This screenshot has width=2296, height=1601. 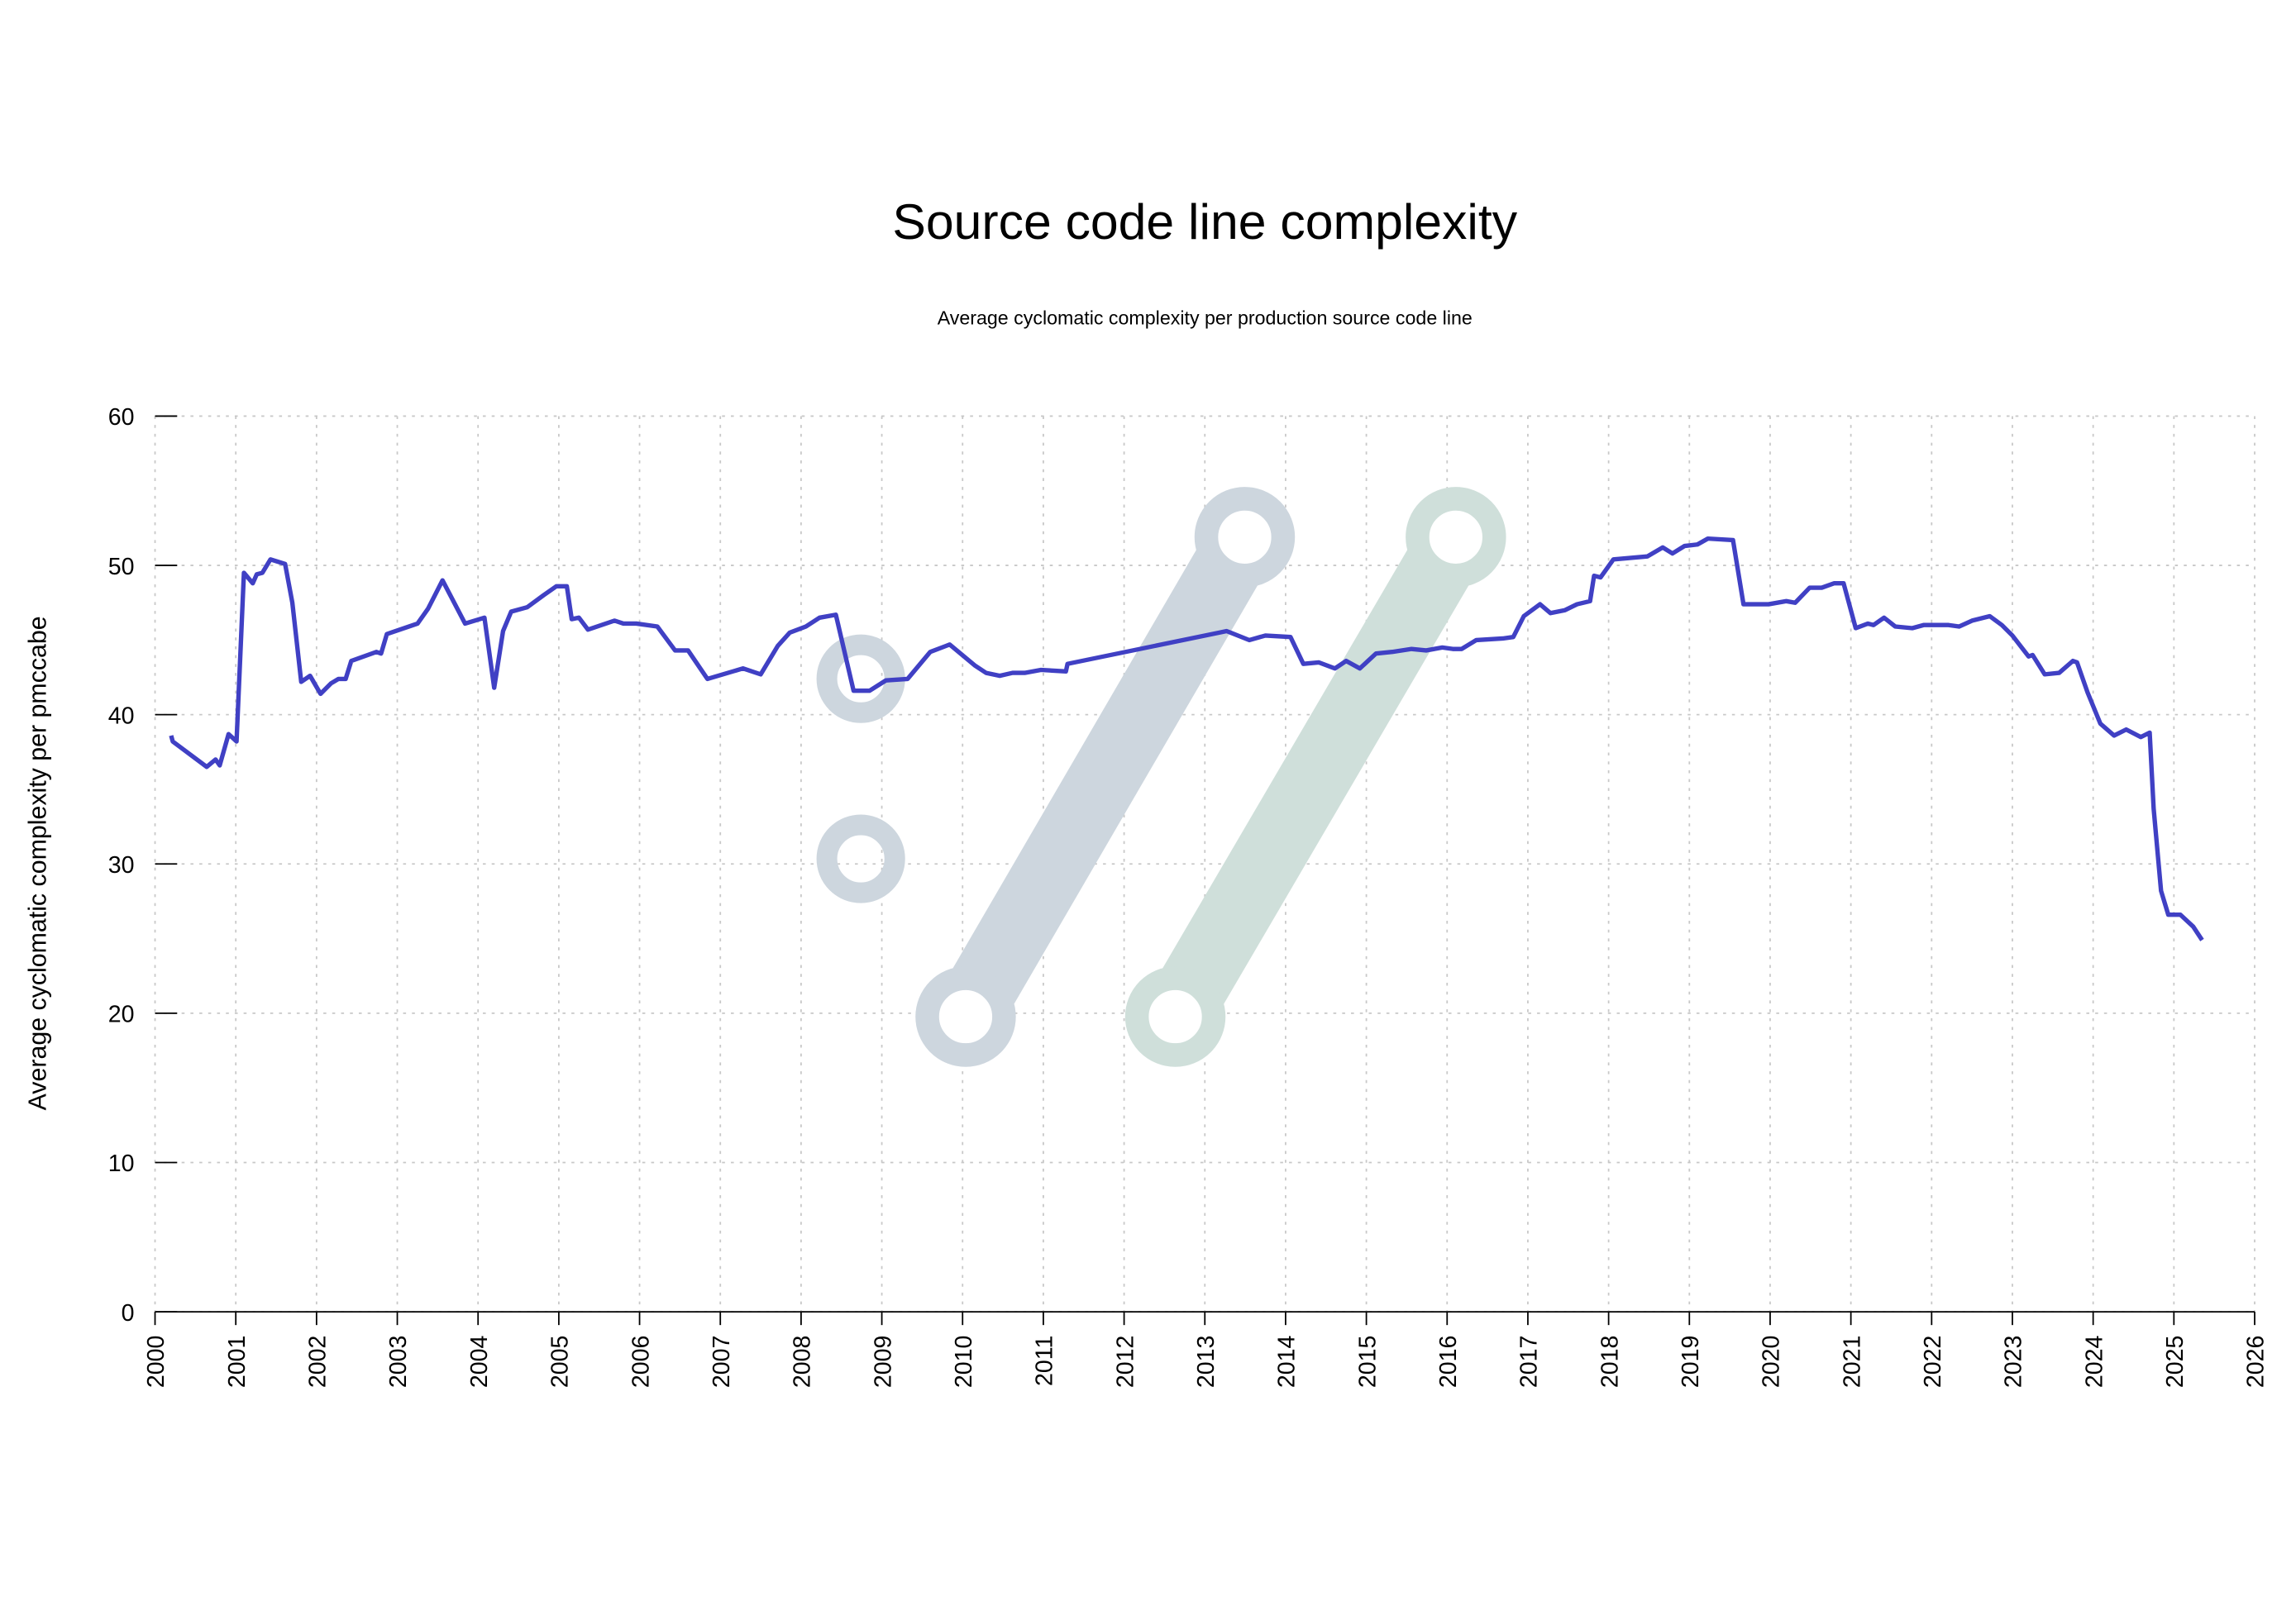 What do you see at coordinates (964, 1362) in the screenshot?
I see `x-tick-label: 2010` at bounding box center [964, 1362].